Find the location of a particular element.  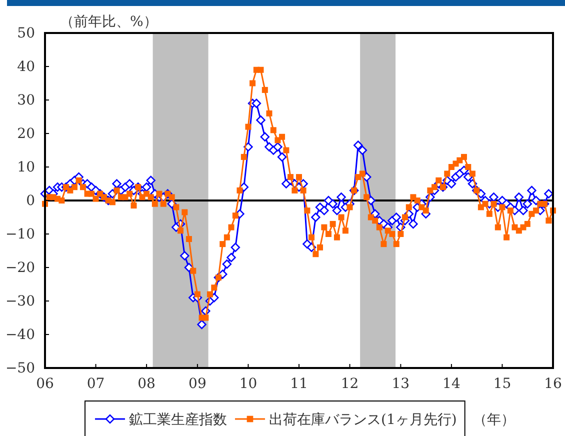

x-tick-label: 13 is located at coordinates (401, 384).